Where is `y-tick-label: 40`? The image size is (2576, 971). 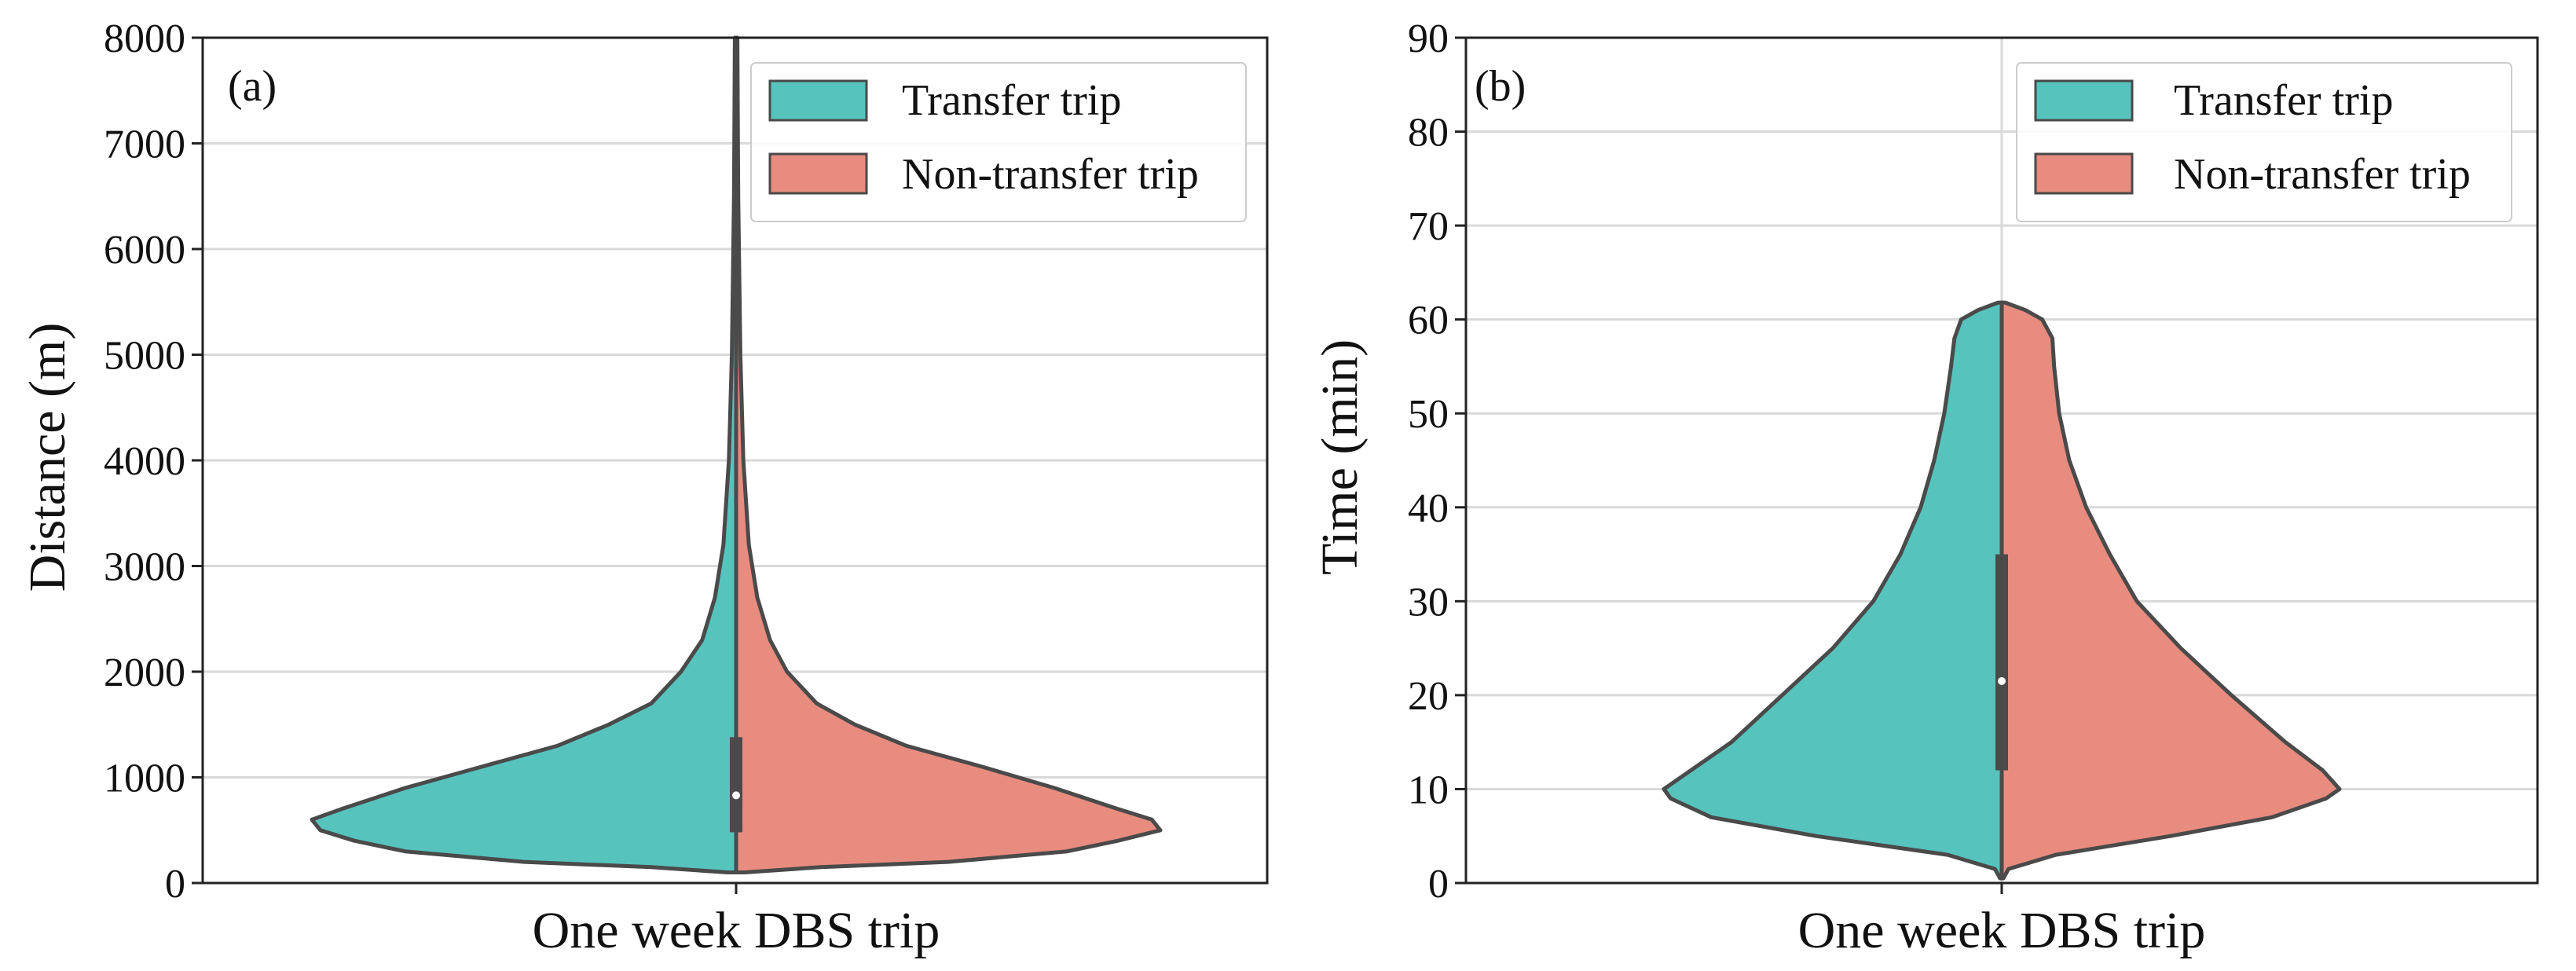 y-tick-label: 40 is located at coordinates (1428, 508).